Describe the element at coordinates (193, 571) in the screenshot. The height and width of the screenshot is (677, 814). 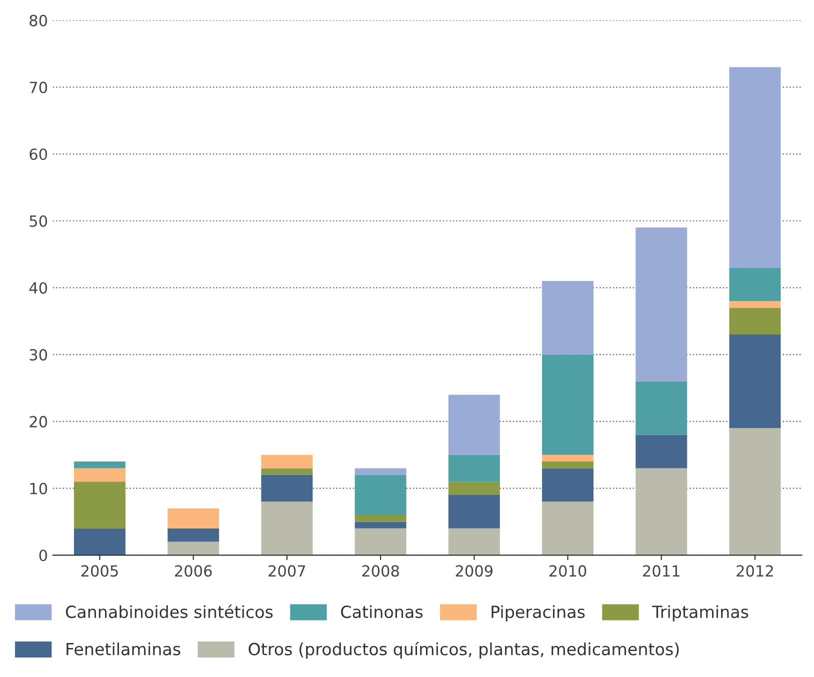
I see `x-tick-label: 2006` at that location.